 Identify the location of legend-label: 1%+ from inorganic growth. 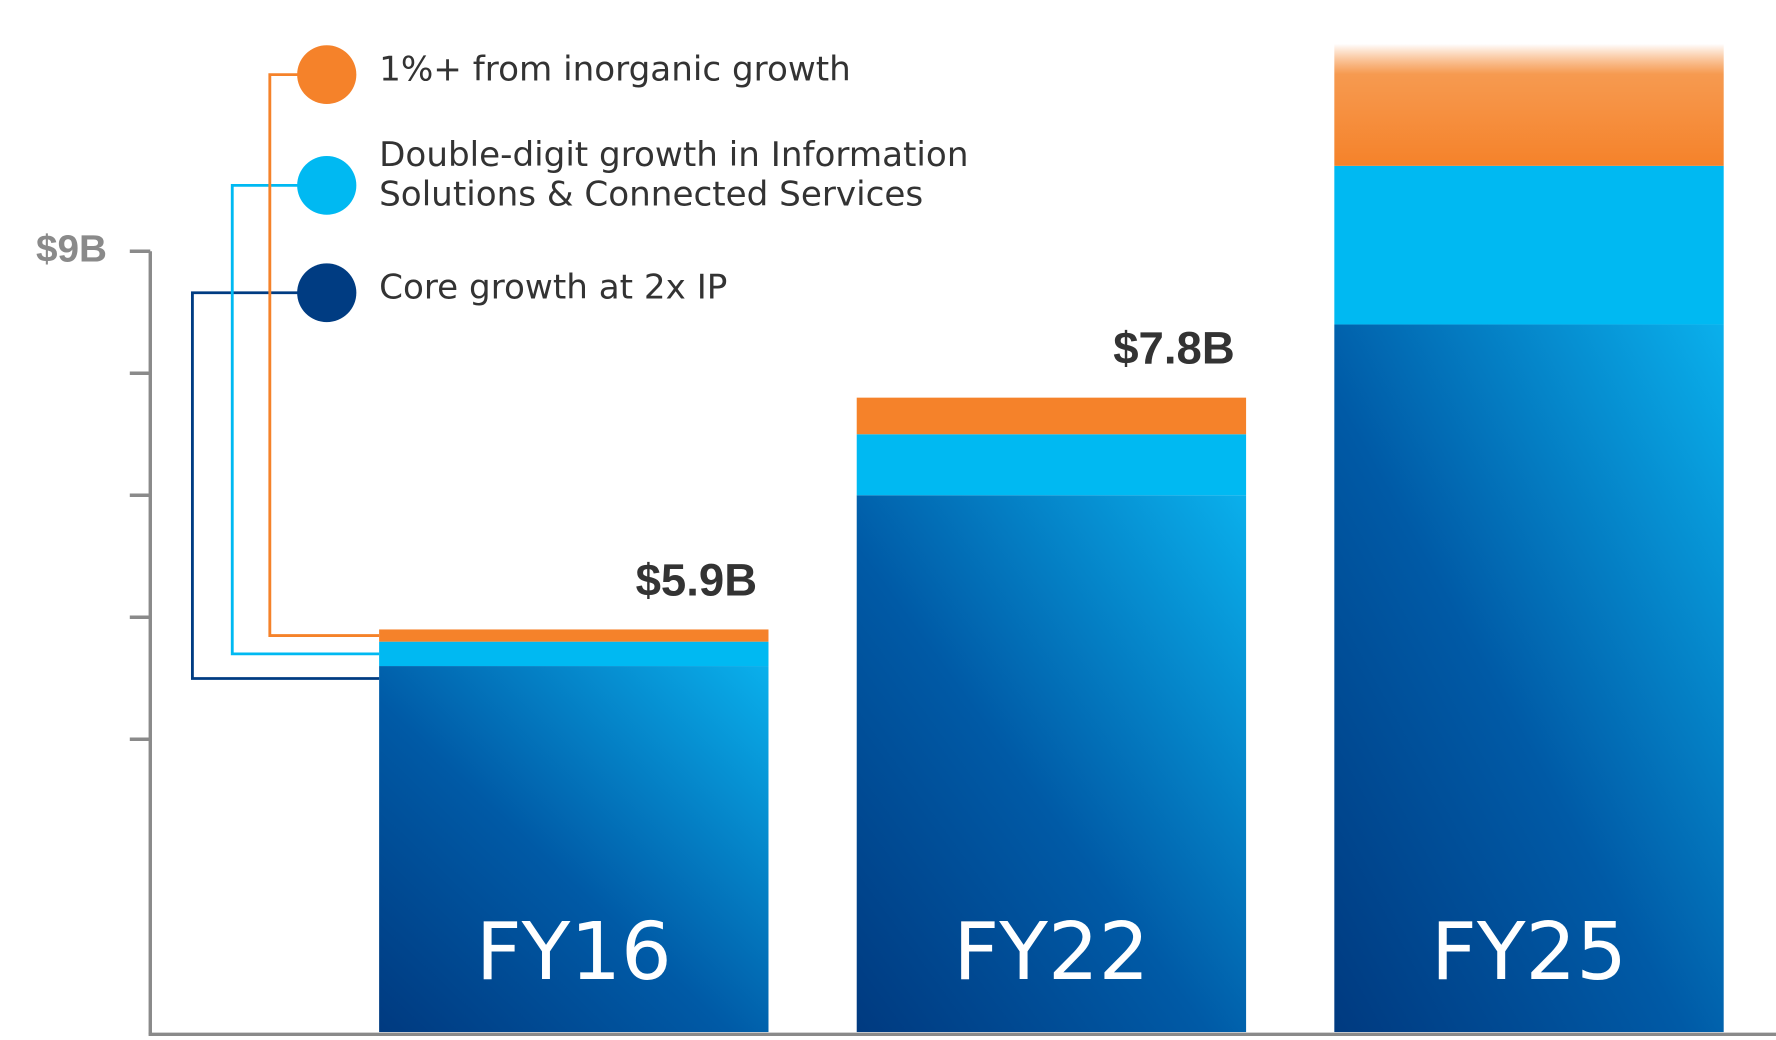
(615, 69).